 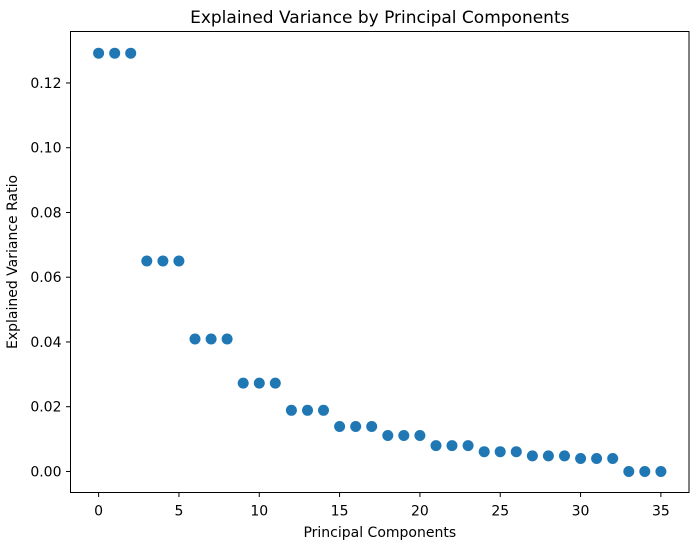 What do you see at coordinates (98, 512) in the screenshot?
I see `x-tick-label: 0` at bounding box center [98, 512].